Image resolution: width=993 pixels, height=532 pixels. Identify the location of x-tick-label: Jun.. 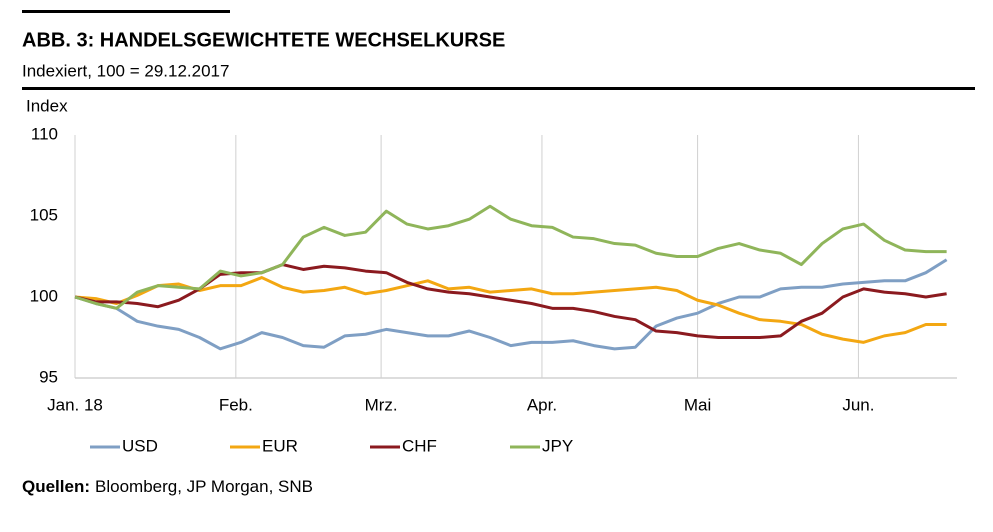
(858, 404).